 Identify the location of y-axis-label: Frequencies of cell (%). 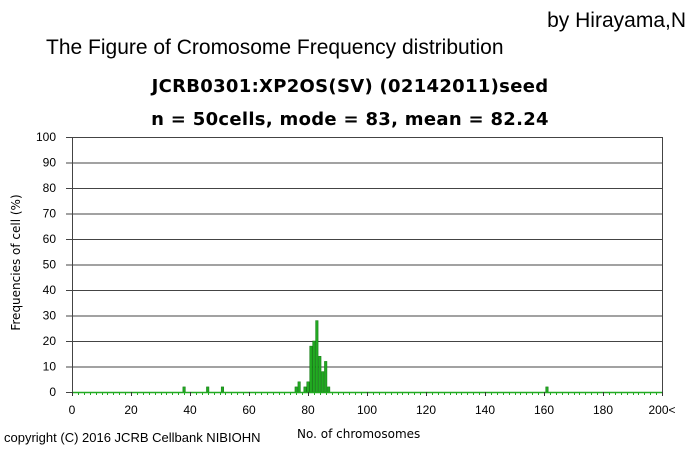
(16, 262).